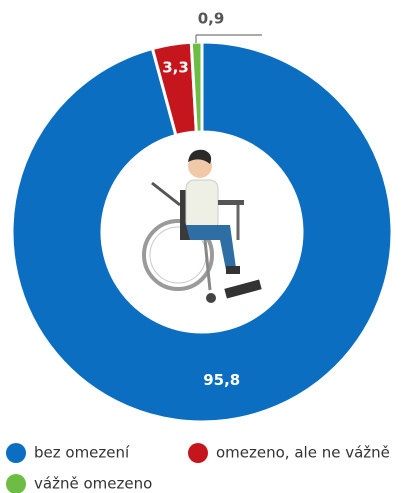 The height and width of the screenshot is (493, 404). I want to click on value-label: 95,8, so click(221, 380).